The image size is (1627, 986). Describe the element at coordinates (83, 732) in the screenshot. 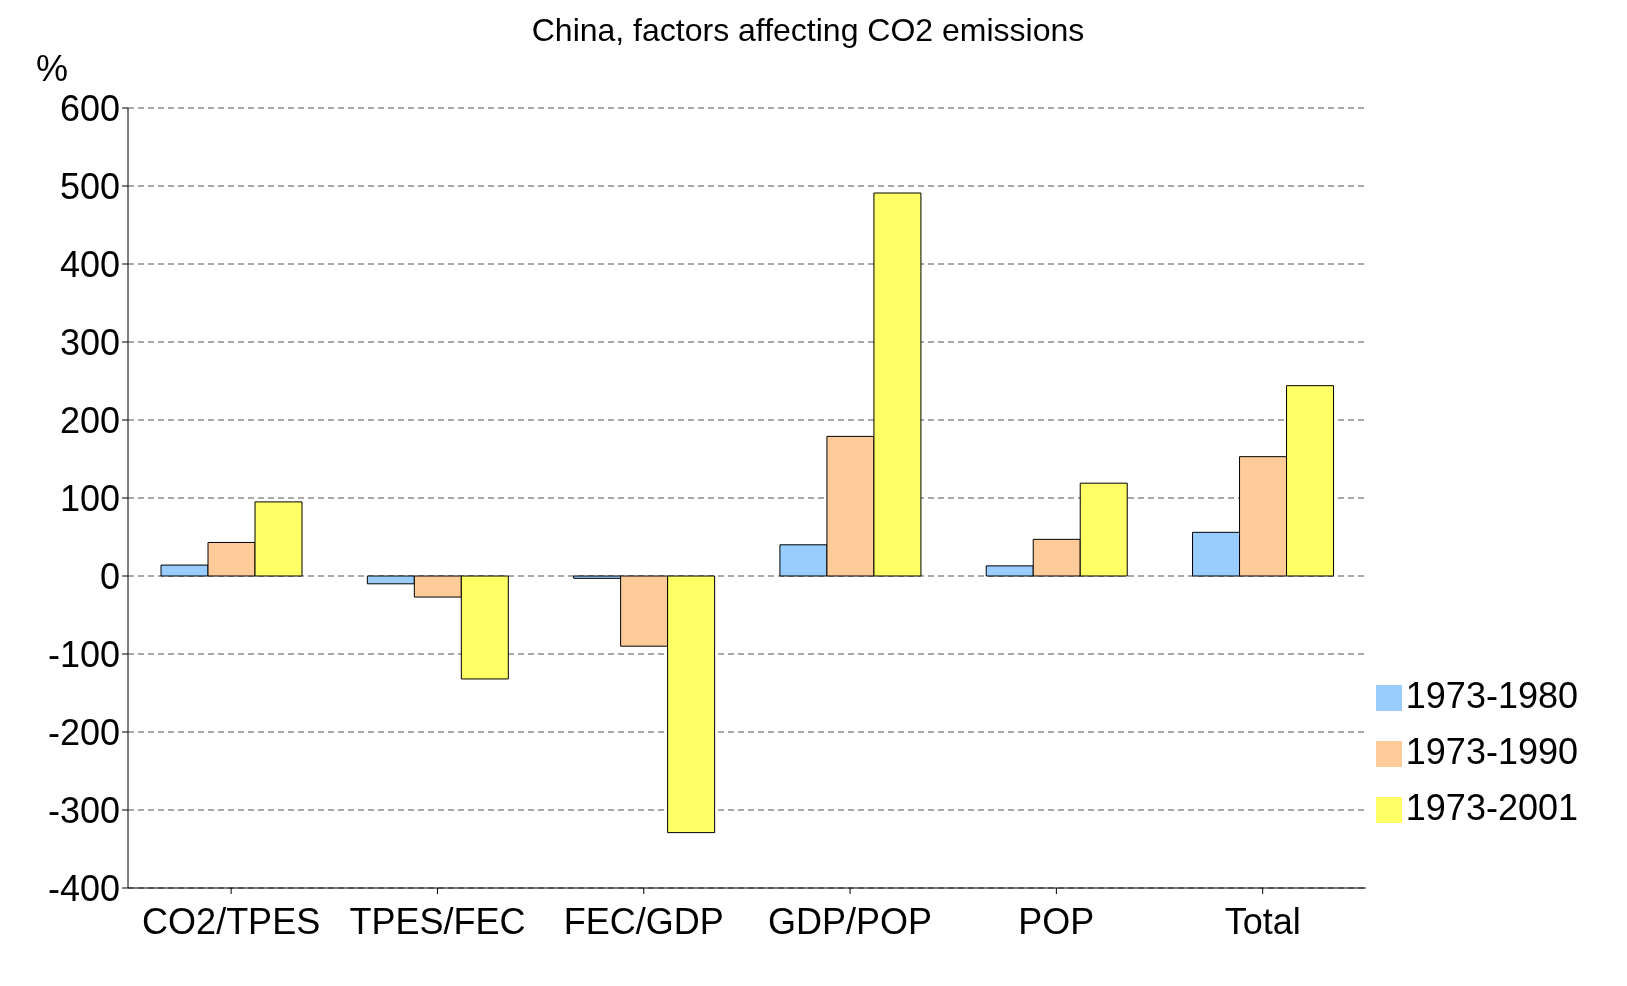

I see `y-tick-label: -200` at that location.